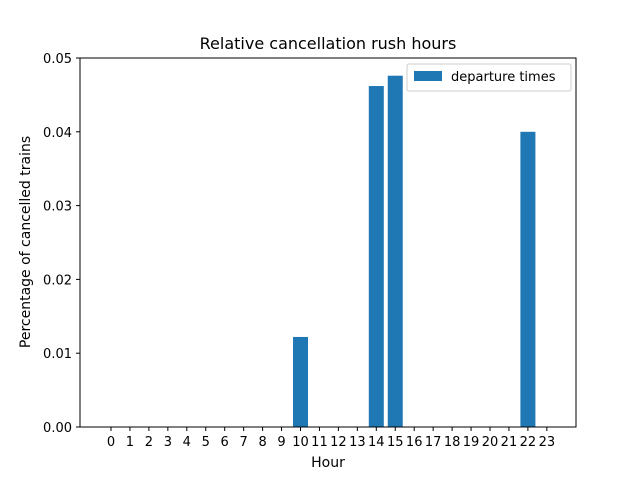  Describe the element at coordinates (244, 442) in the screenshot. I see `x-tick-label: 7` at that location.